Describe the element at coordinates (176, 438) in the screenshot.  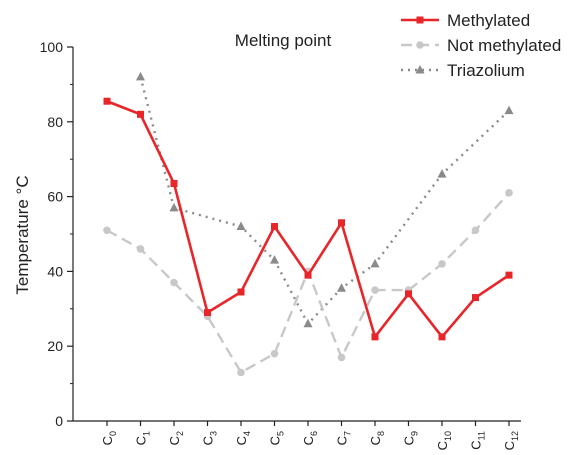
I see `x-tick-label: C2` at that location.